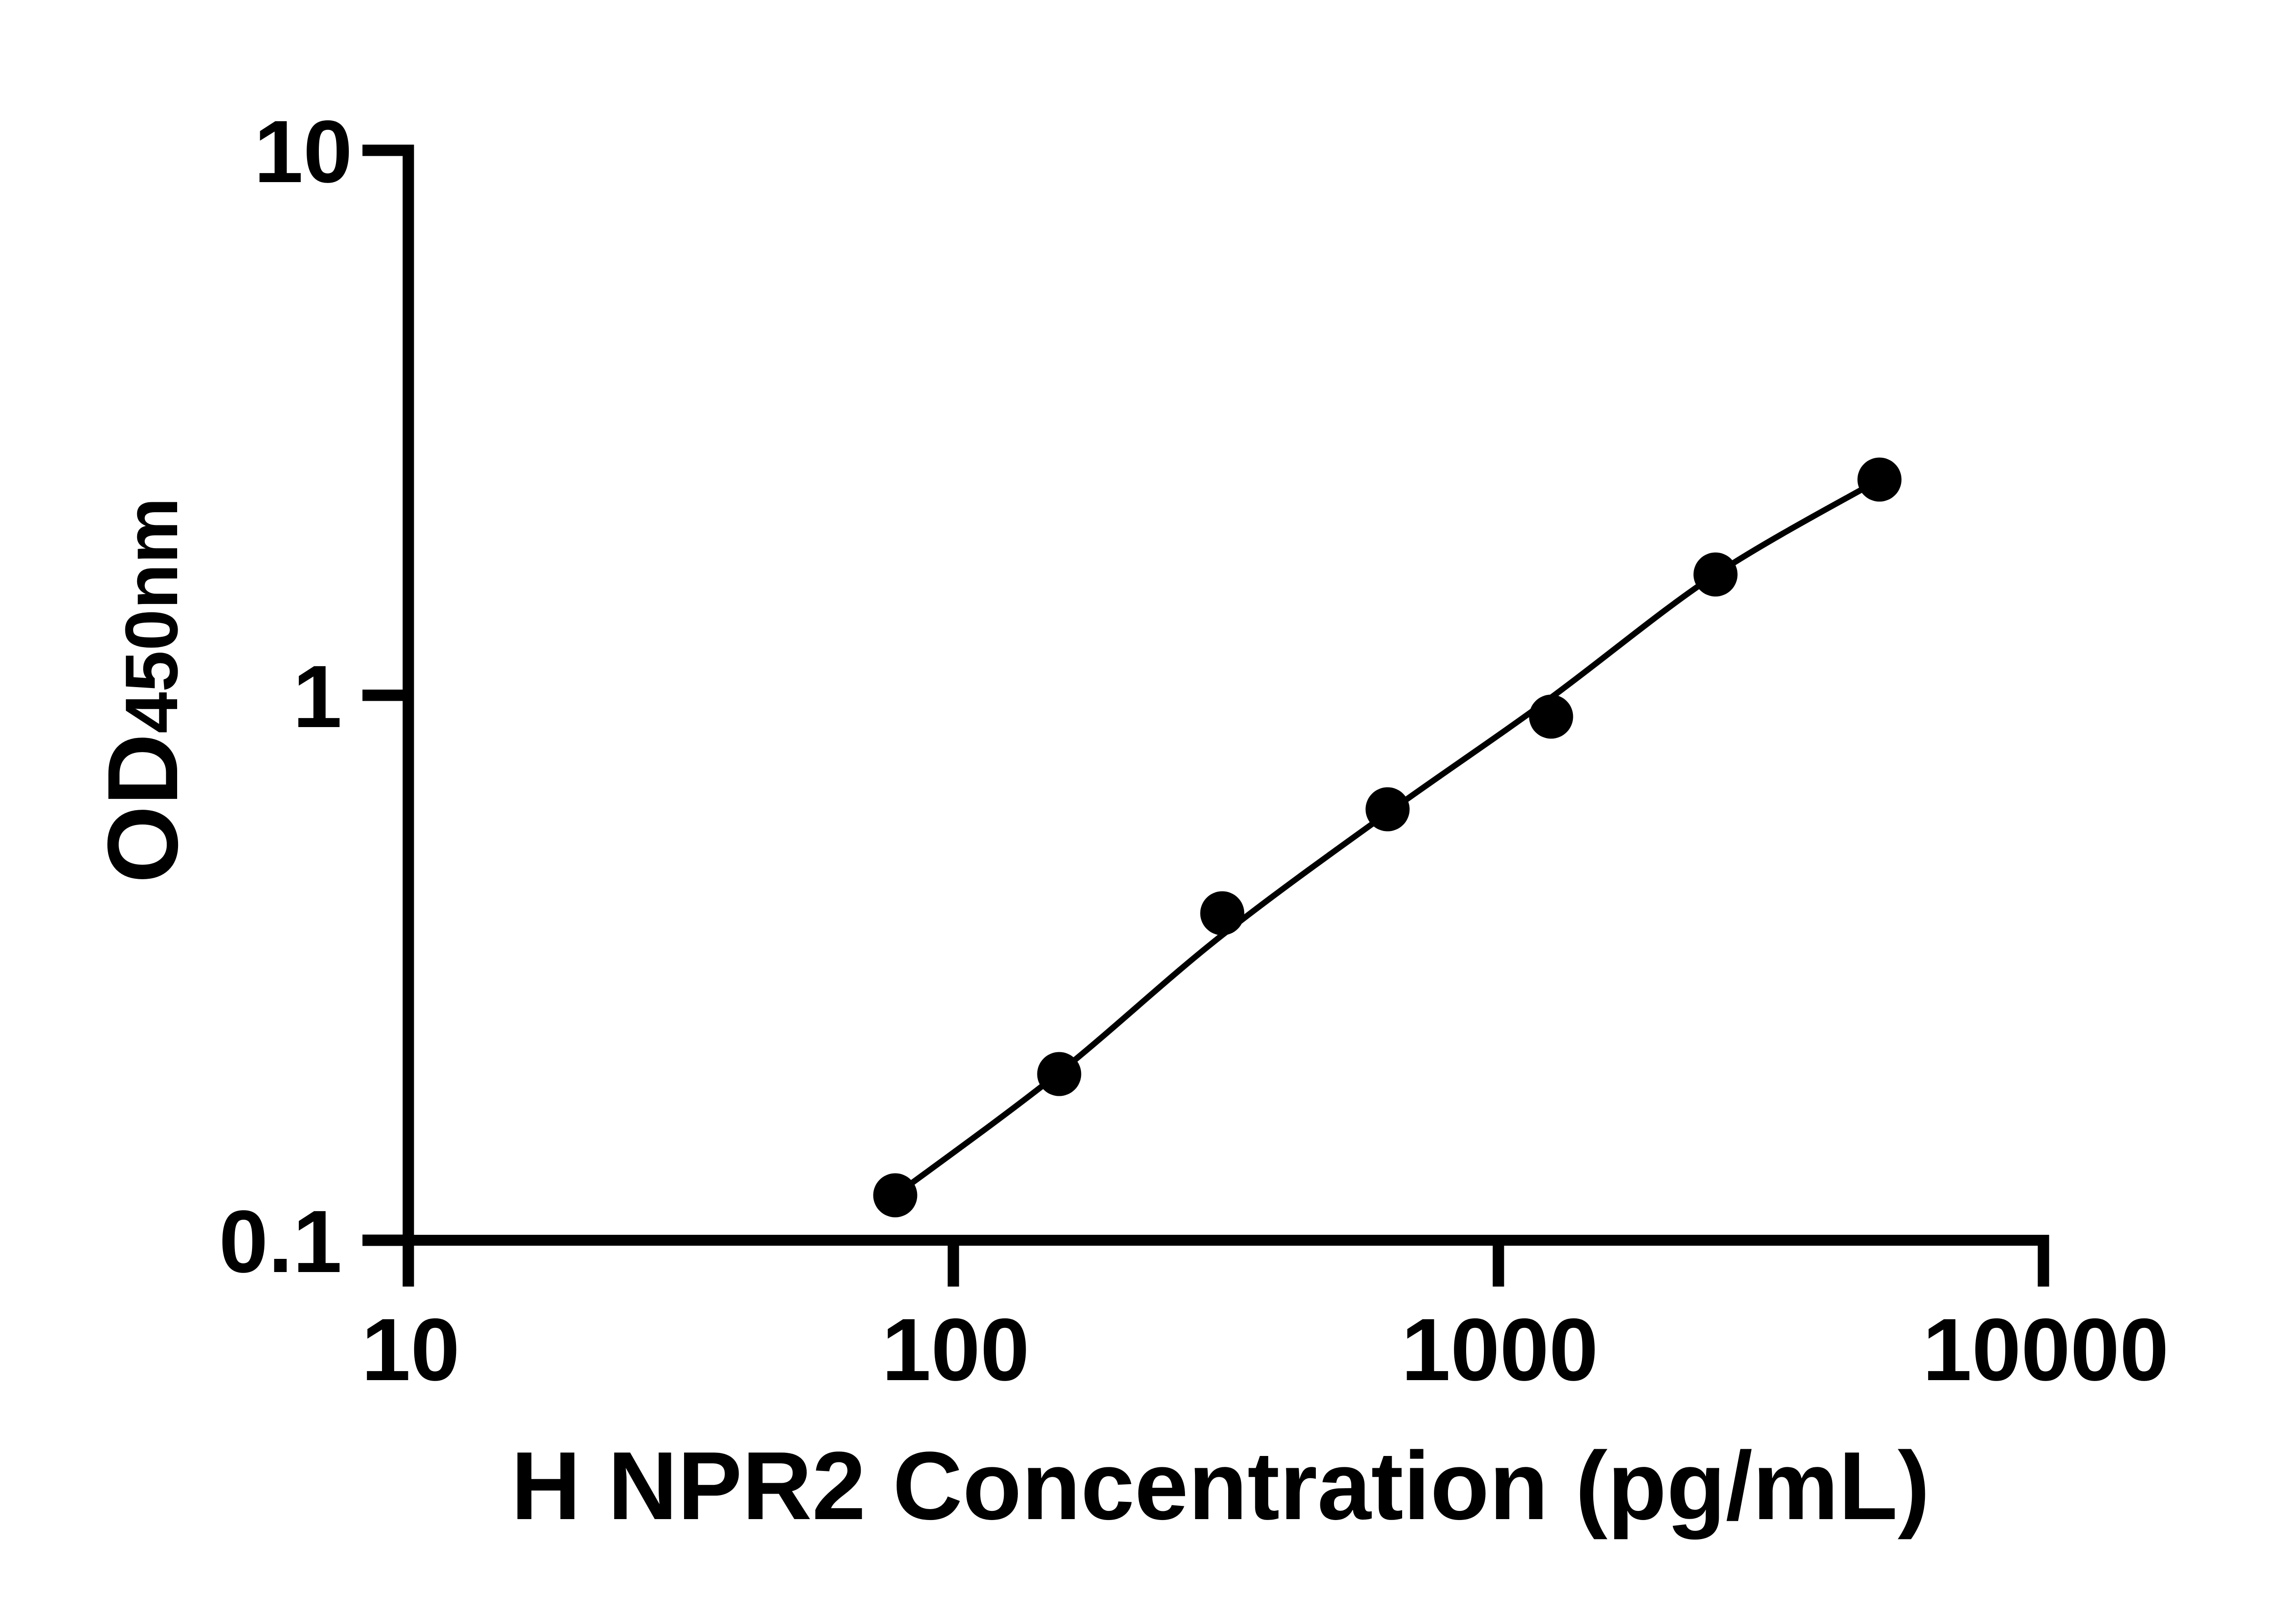 The width and height of the screenshot is (2271, 1624). I want to click on svg-text: 10000, so click(2046, 1349).